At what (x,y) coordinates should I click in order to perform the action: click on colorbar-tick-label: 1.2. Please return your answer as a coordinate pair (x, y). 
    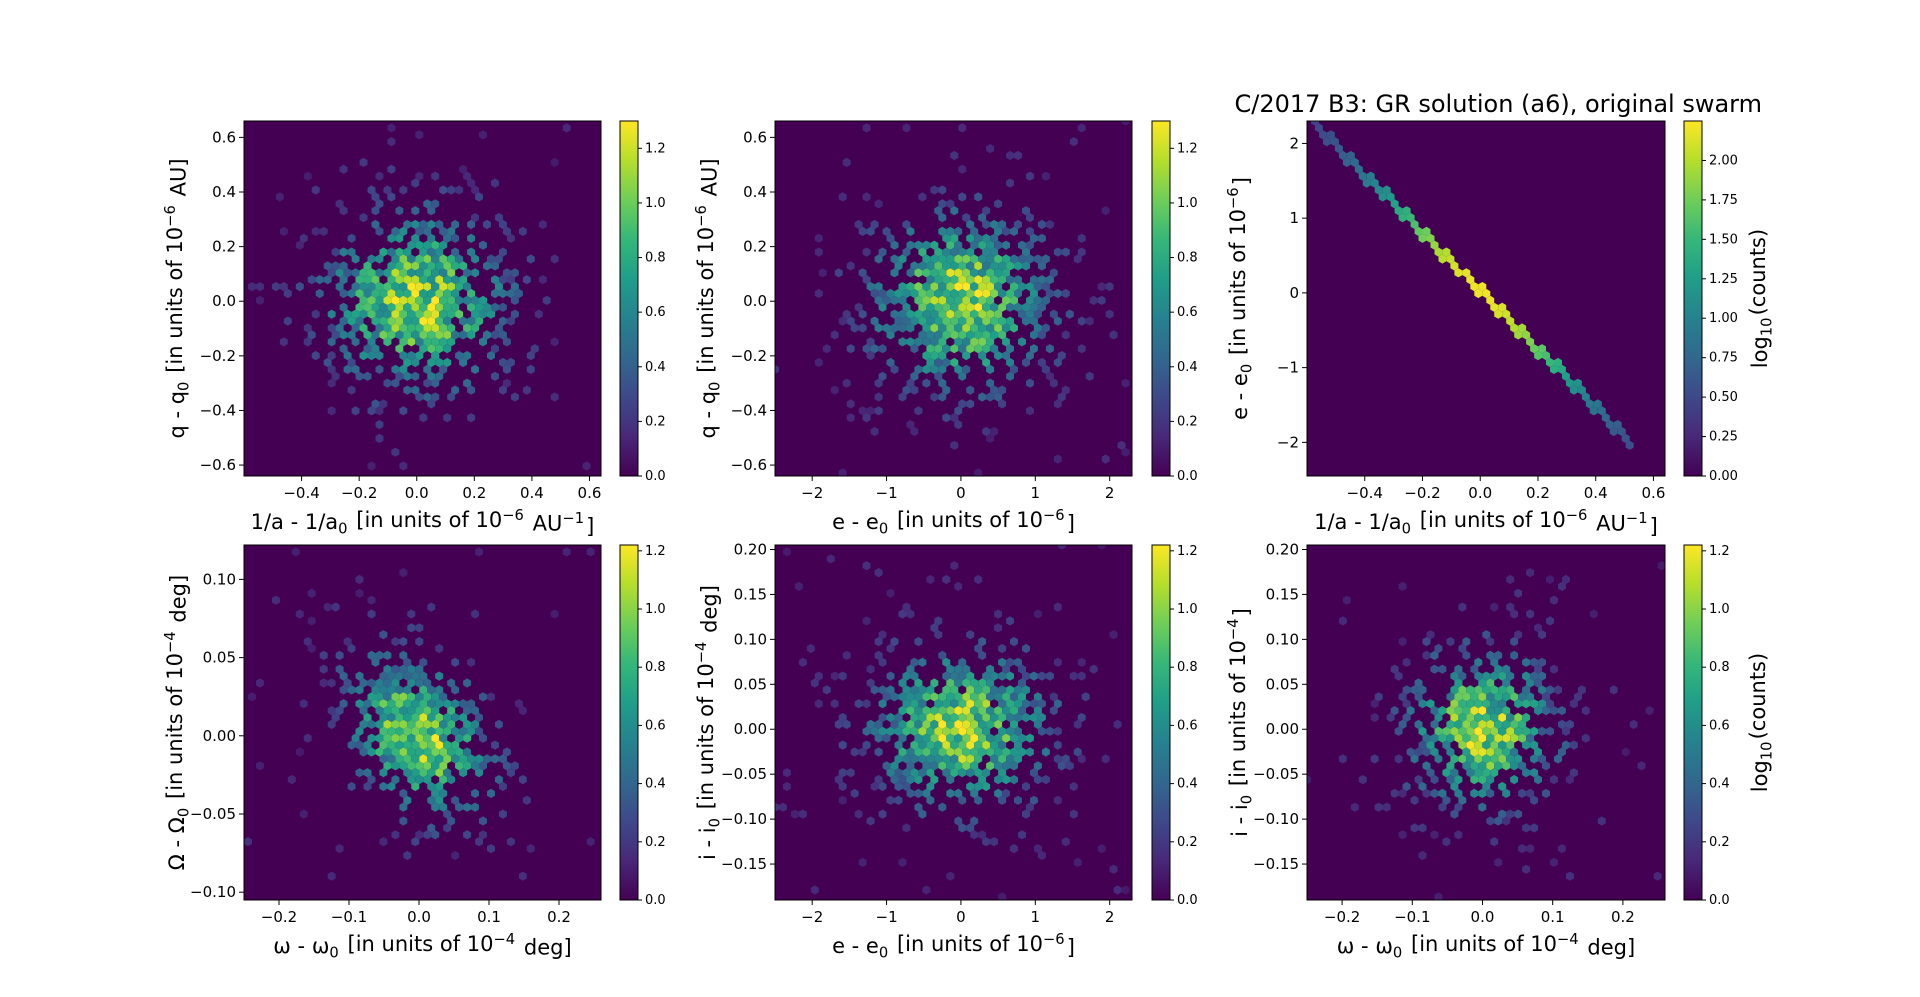
    Looking at the image, I should click on (1719, 551).